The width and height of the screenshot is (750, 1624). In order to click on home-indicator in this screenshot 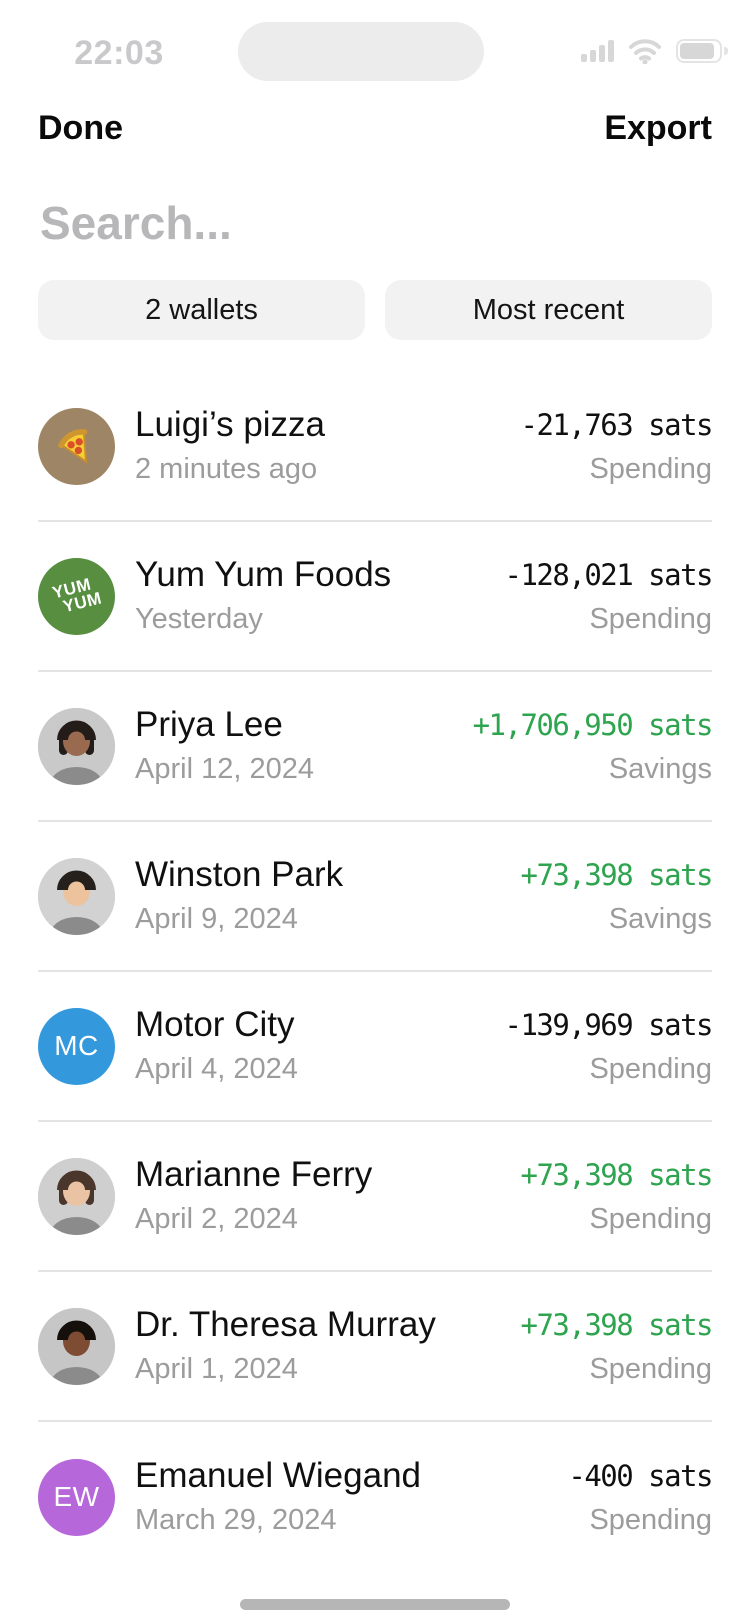, I will do `click(375, 1604)`.